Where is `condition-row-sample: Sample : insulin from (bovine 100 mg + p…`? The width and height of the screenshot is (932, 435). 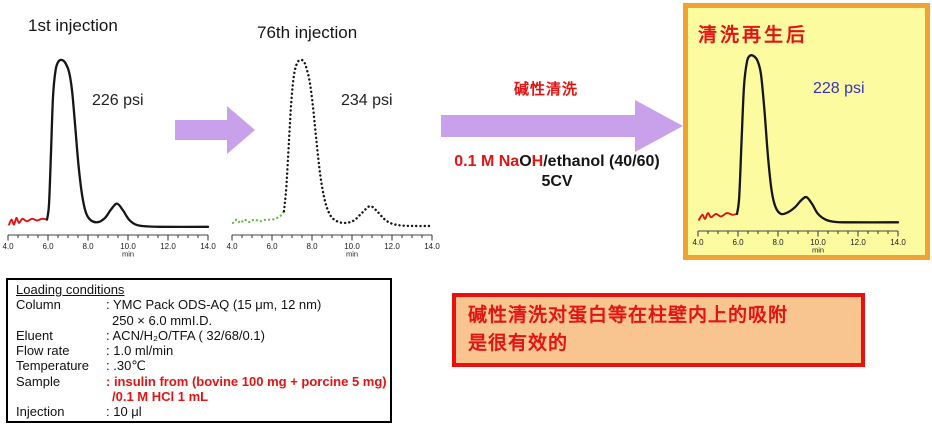
condition-row-sample: Sample : insulin from (bovine 100 mg + p… is located at coordinates (201, 381).